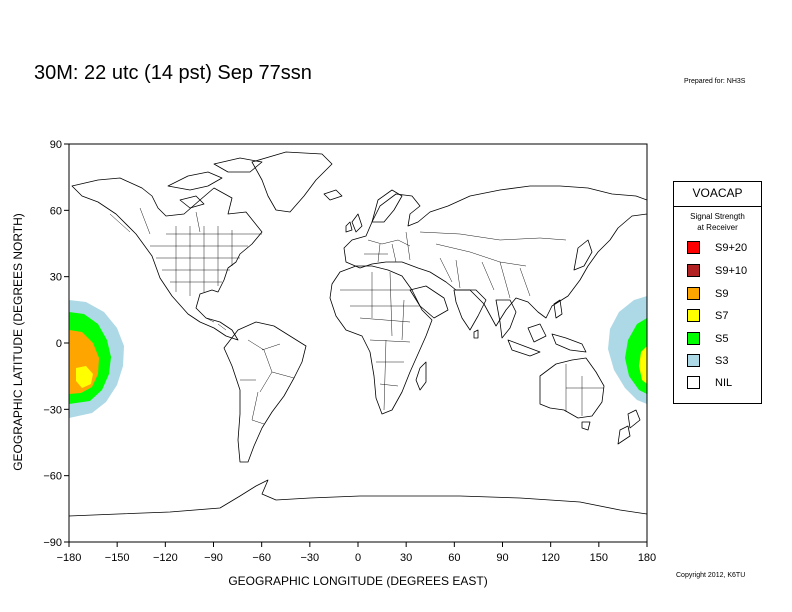  What do you see at coordinates (715, 81) in the screenshot?
I see `prepared-for-note: Prepared for: NH3S` at bounding box center [715, 81].